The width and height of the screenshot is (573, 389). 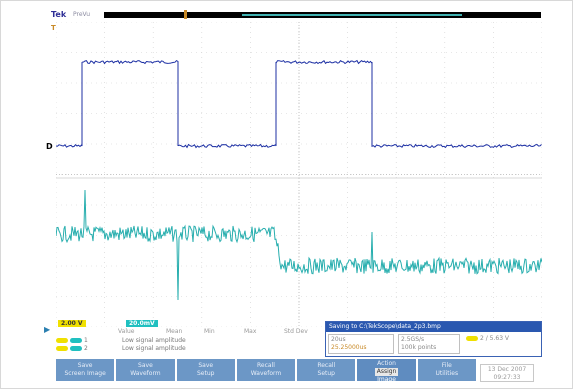 I want to click on header-bar: Tek PreVu, so click(x=295, y=16).